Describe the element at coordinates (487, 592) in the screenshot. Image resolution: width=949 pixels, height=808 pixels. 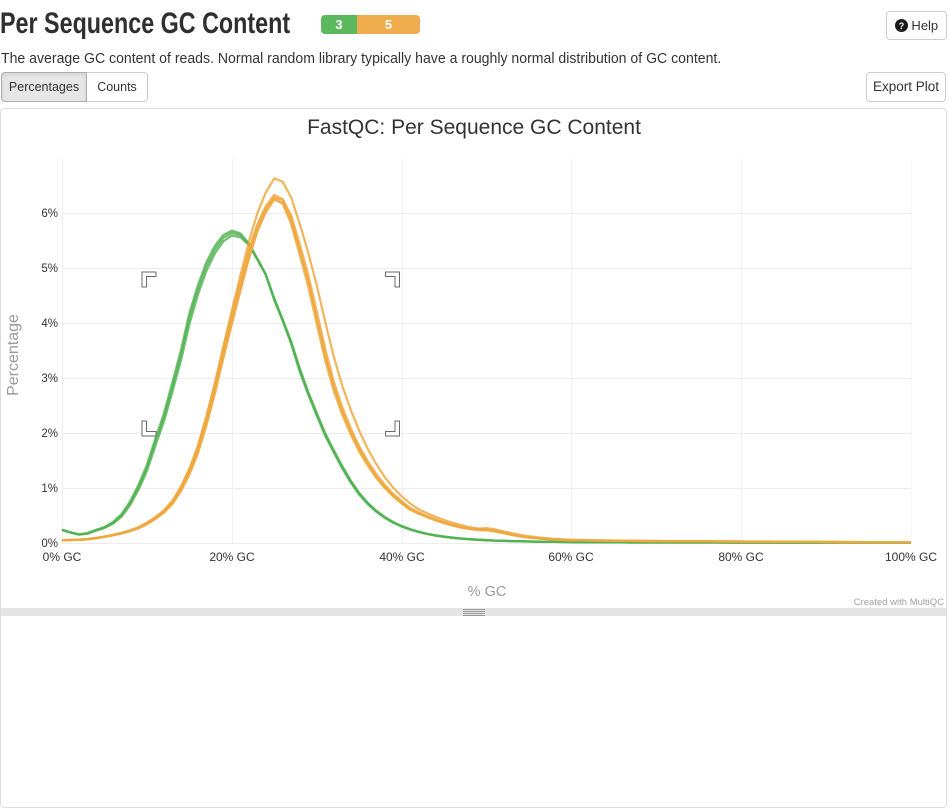
I see `svg-text: % GC` at that location.